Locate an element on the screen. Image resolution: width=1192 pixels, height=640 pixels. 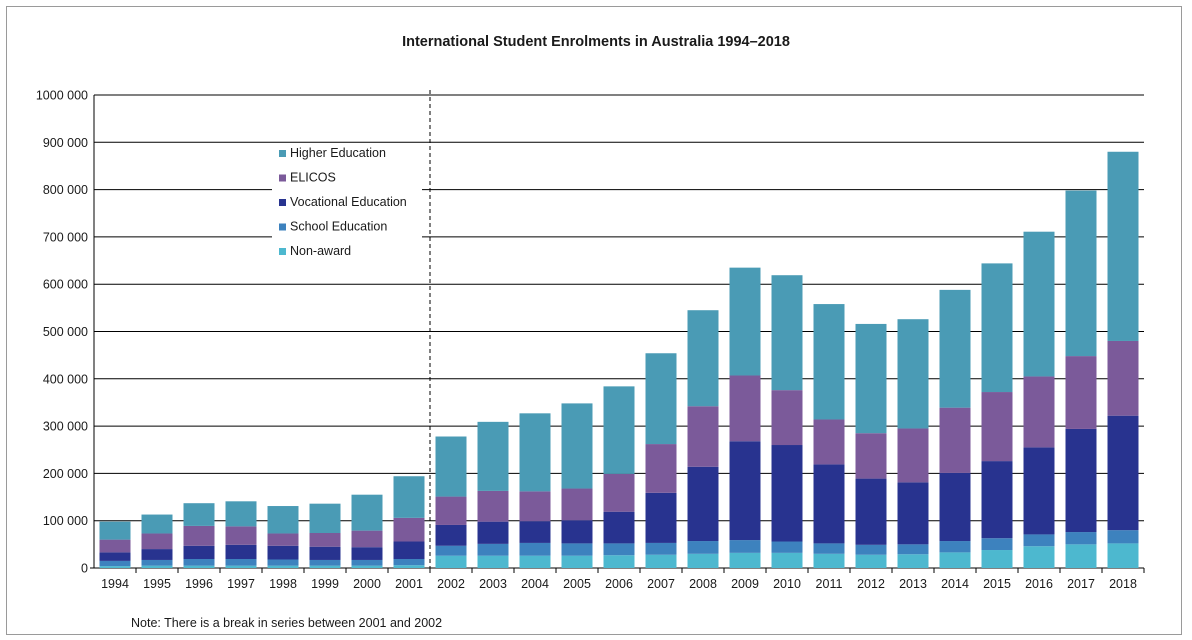
legend-label: School Education is located at coordinates (338, 227).